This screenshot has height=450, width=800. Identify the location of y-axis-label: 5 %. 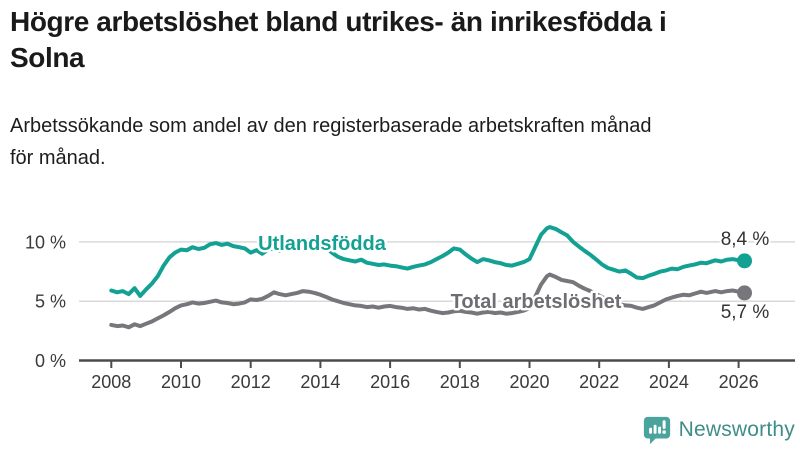
(50, 302).